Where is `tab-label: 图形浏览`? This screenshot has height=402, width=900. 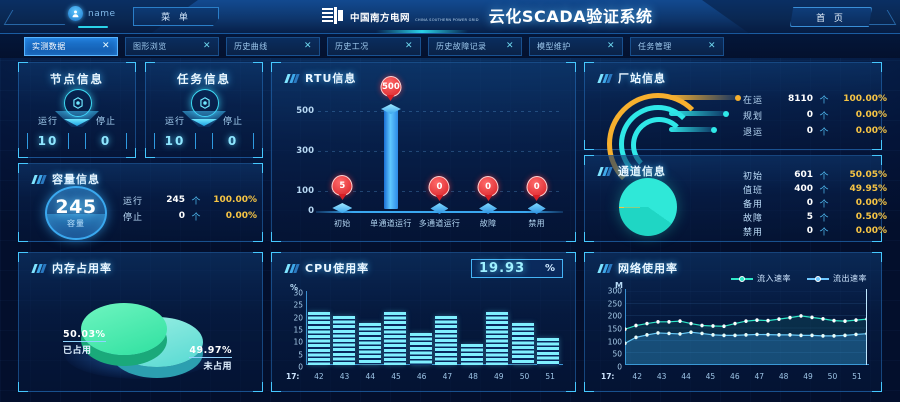
tab-label: 图形浏览 is located at coordinates (150, 46).